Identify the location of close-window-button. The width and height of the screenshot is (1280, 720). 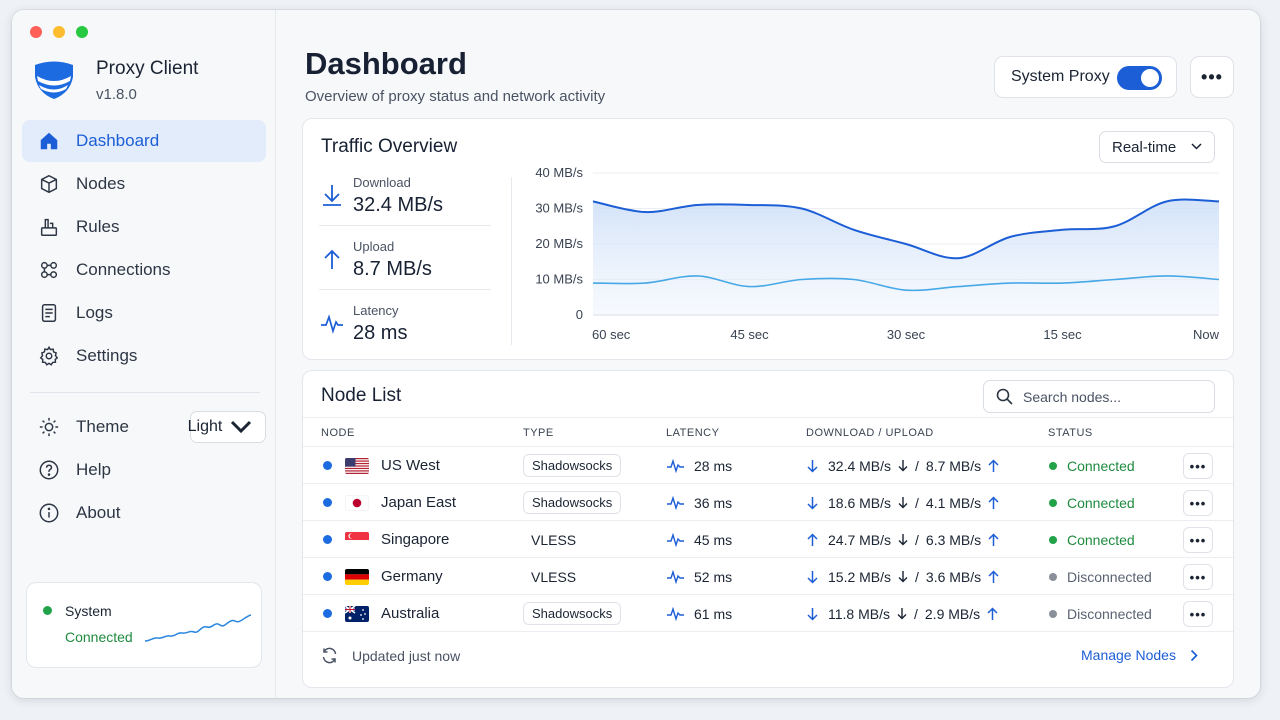
(36, 32).